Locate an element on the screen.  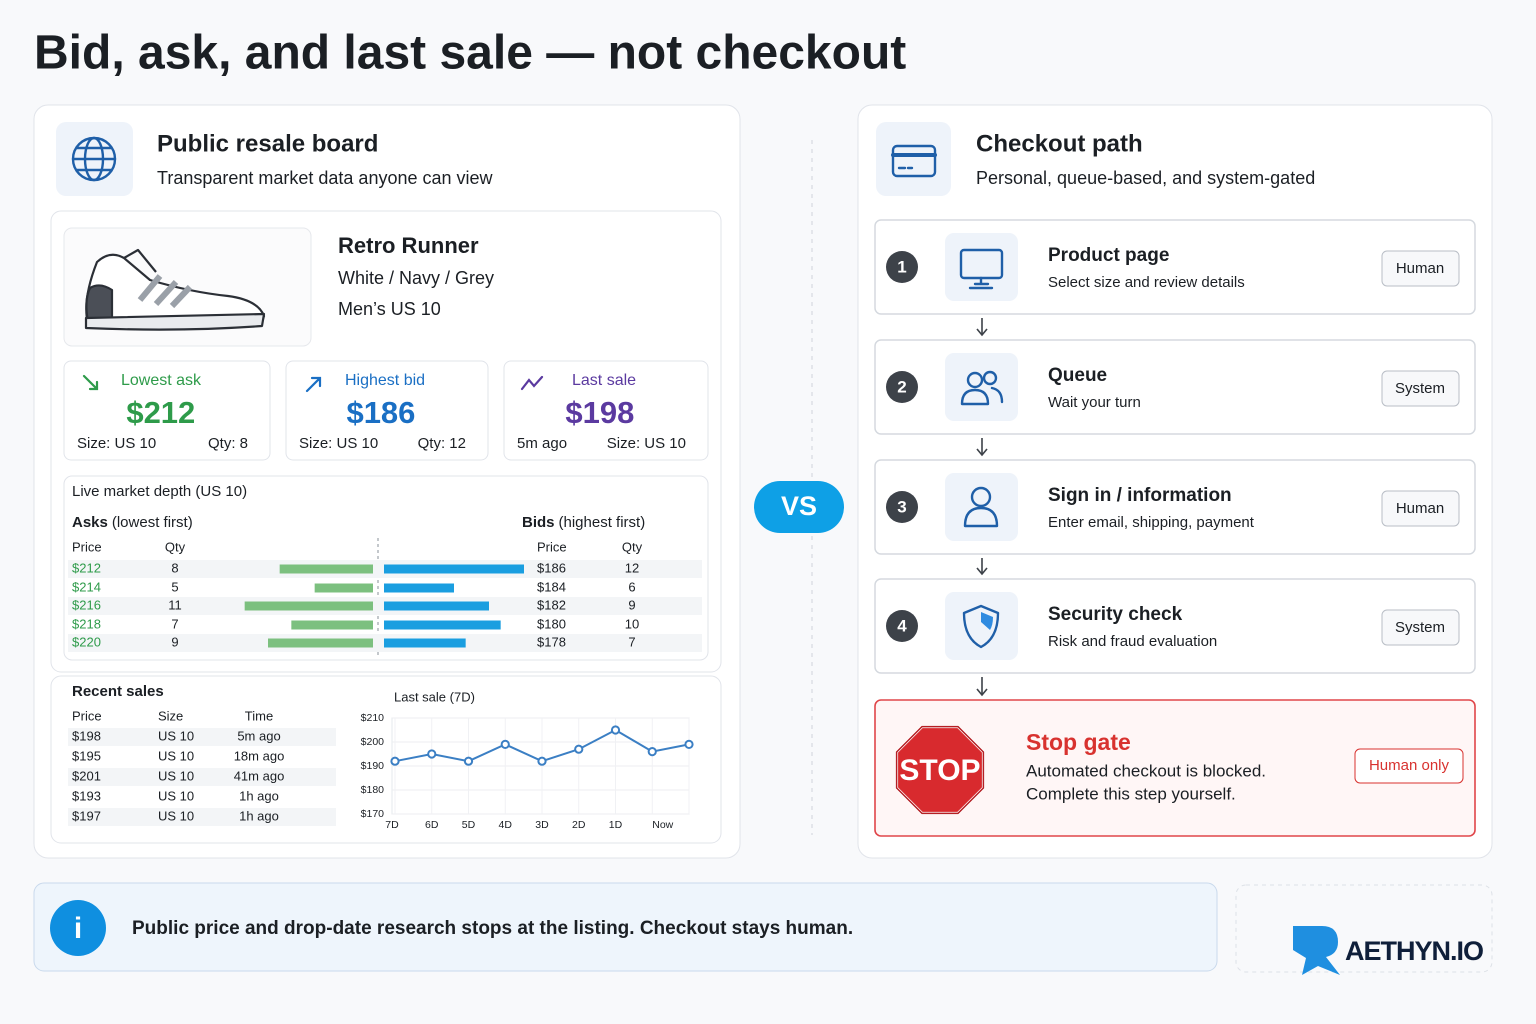
y-tick-label: $170 is located at coordinates (373, 814).